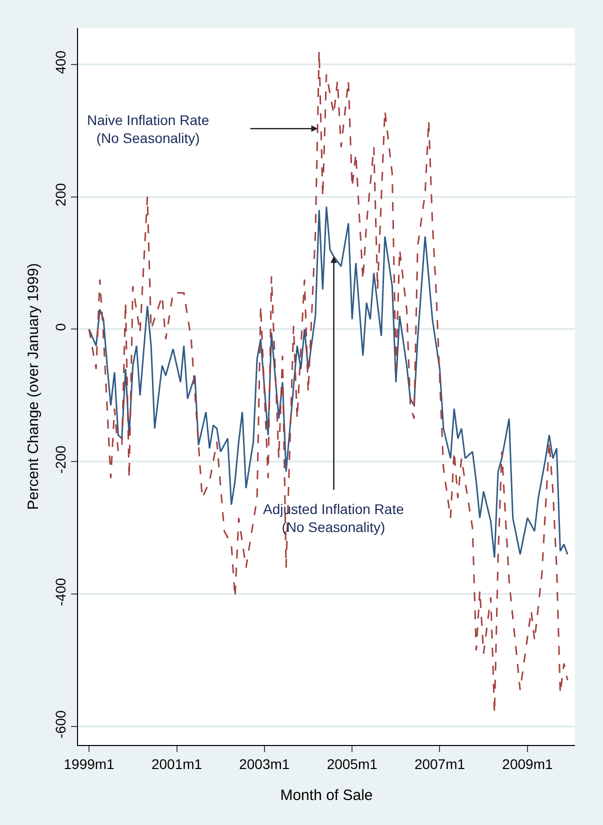 This screenshot has width=603, height=825. What do you see at coordinates (60, 459) in the screenshot?
I see `y-tick-label: -200` at bounding box center [60, 459].